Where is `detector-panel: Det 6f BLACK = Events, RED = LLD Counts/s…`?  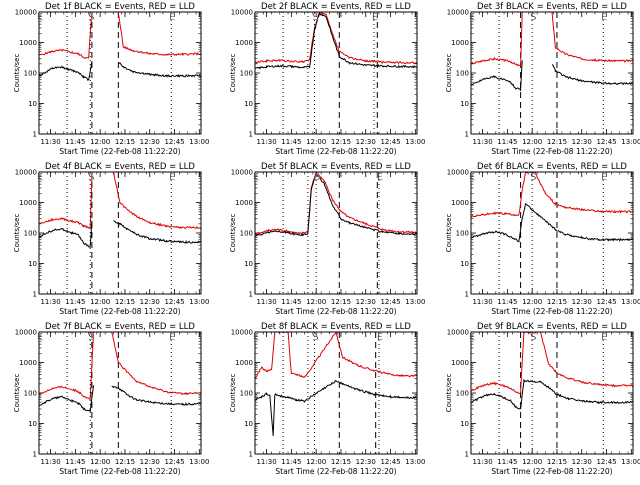
detector-panel: Det 6f BLACK = Events, RED = LLD Counts/s… is located at coordinates (542, 239).